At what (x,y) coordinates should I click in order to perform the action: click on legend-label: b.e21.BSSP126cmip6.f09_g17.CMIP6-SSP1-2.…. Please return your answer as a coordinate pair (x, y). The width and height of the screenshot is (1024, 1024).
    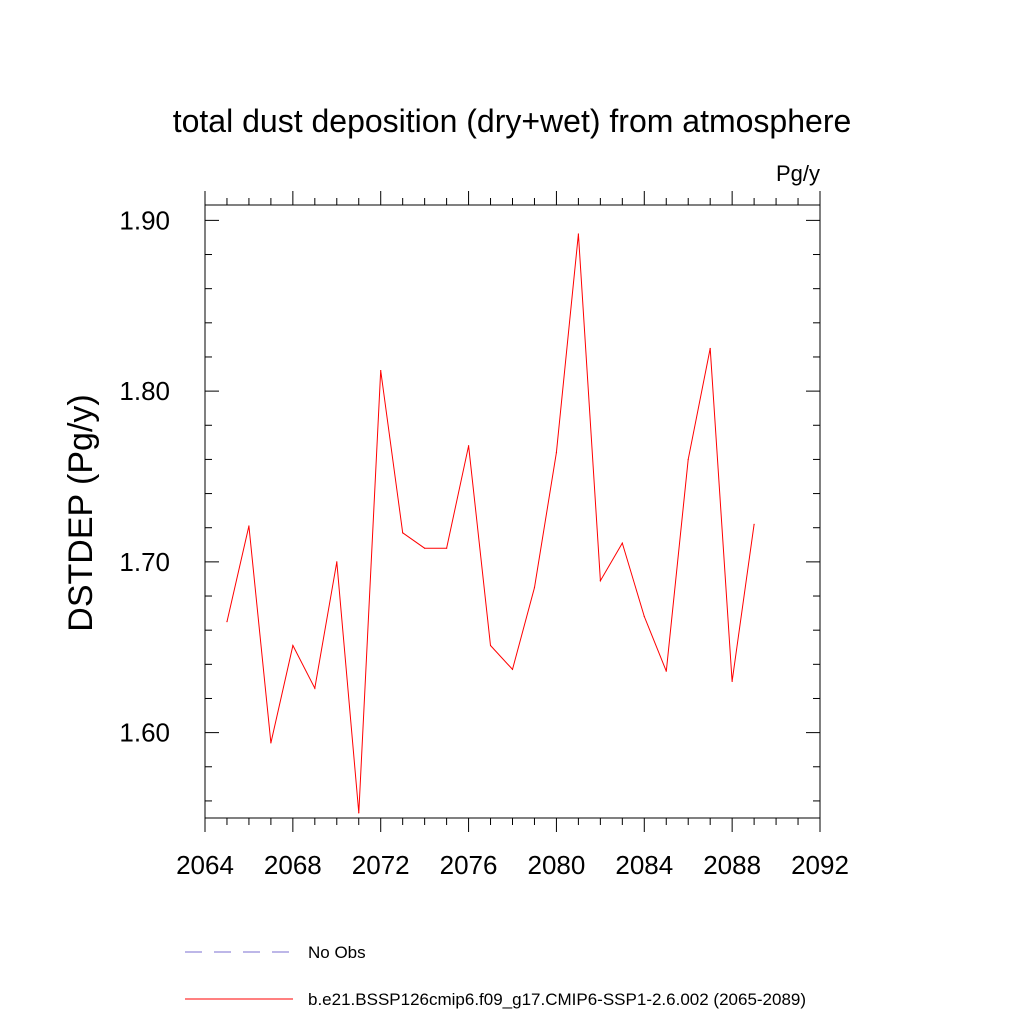
    Looking at the image, I should click on (557, 999).